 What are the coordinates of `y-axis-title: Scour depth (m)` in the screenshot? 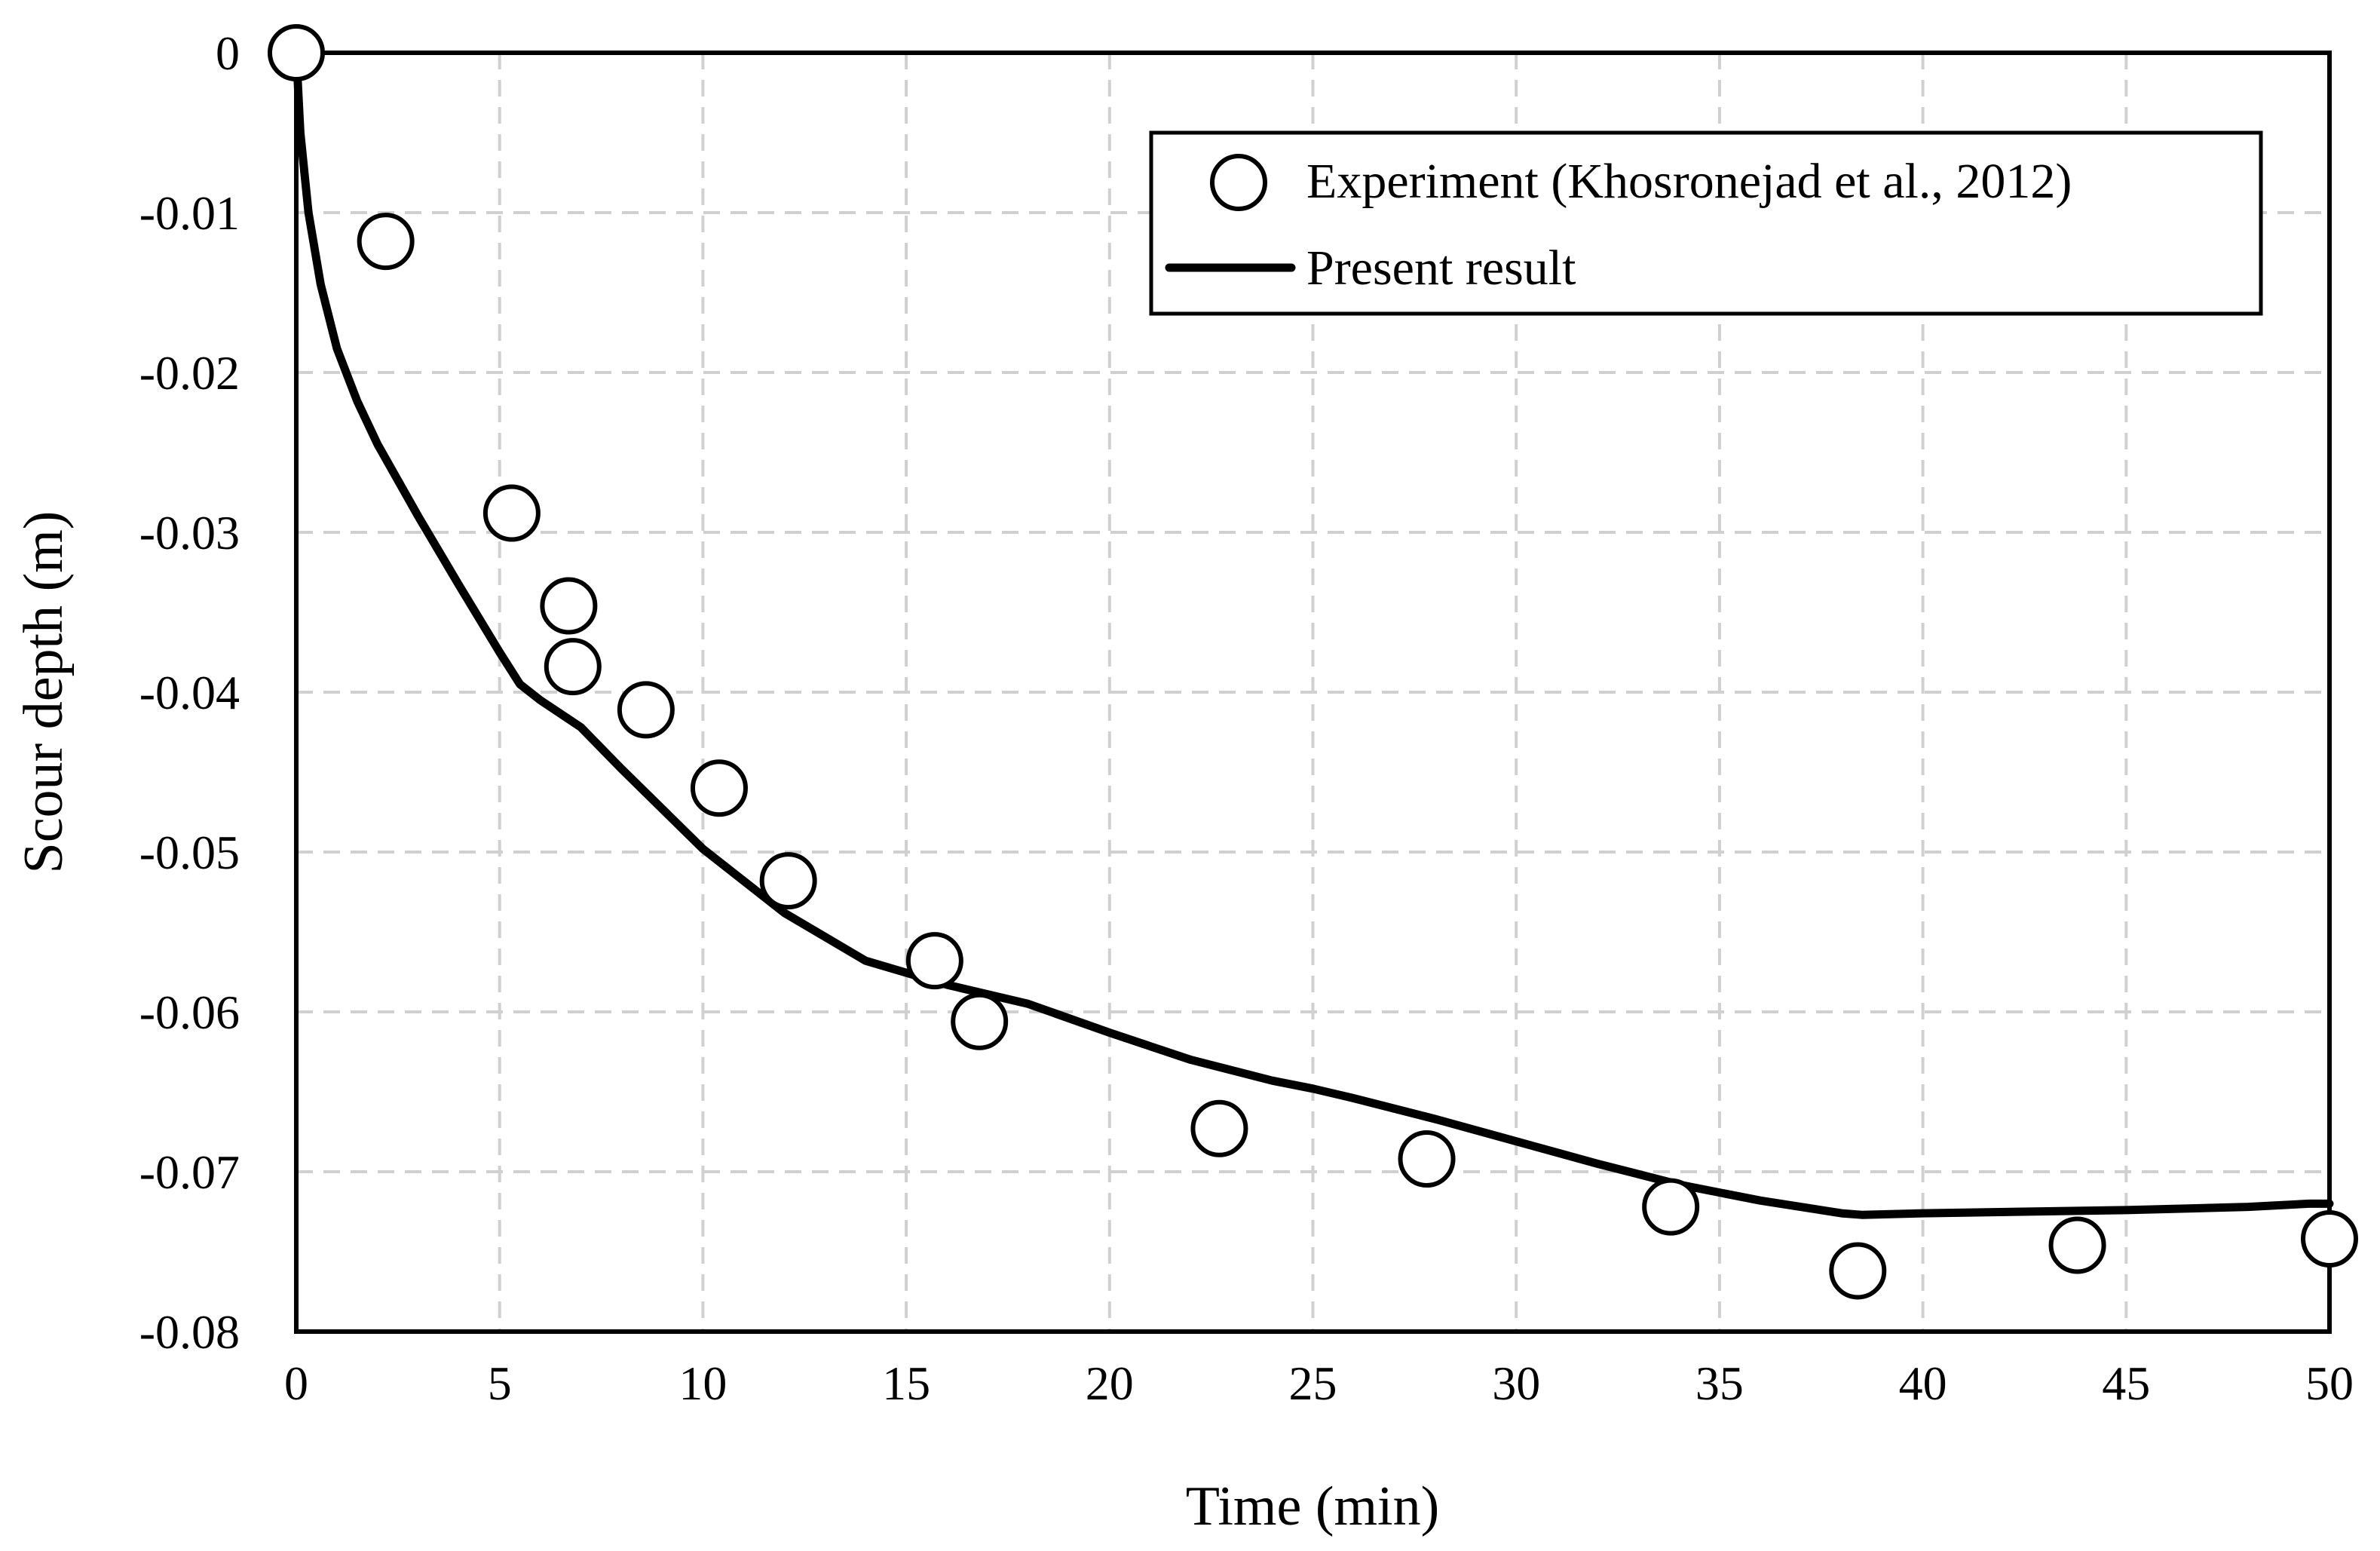 It's located at (44, 692).